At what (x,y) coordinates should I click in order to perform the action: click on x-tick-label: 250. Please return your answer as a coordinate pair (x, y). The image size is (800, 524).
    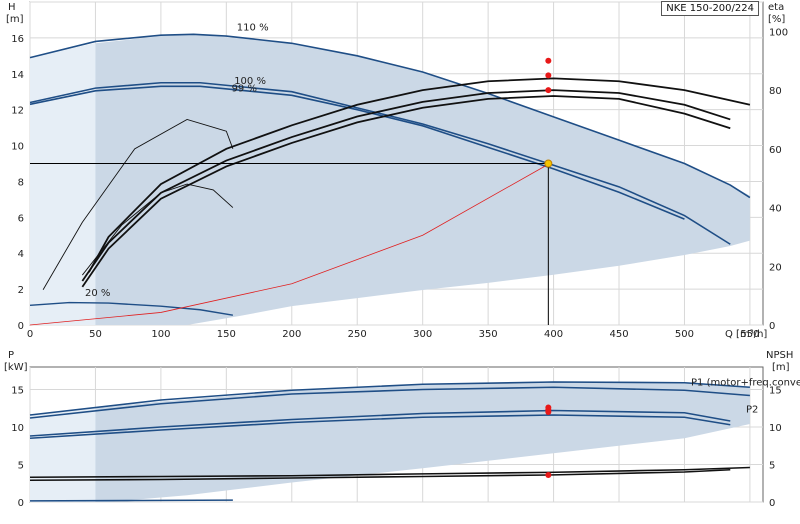
    Looking at the image, I should click on (357, 334).